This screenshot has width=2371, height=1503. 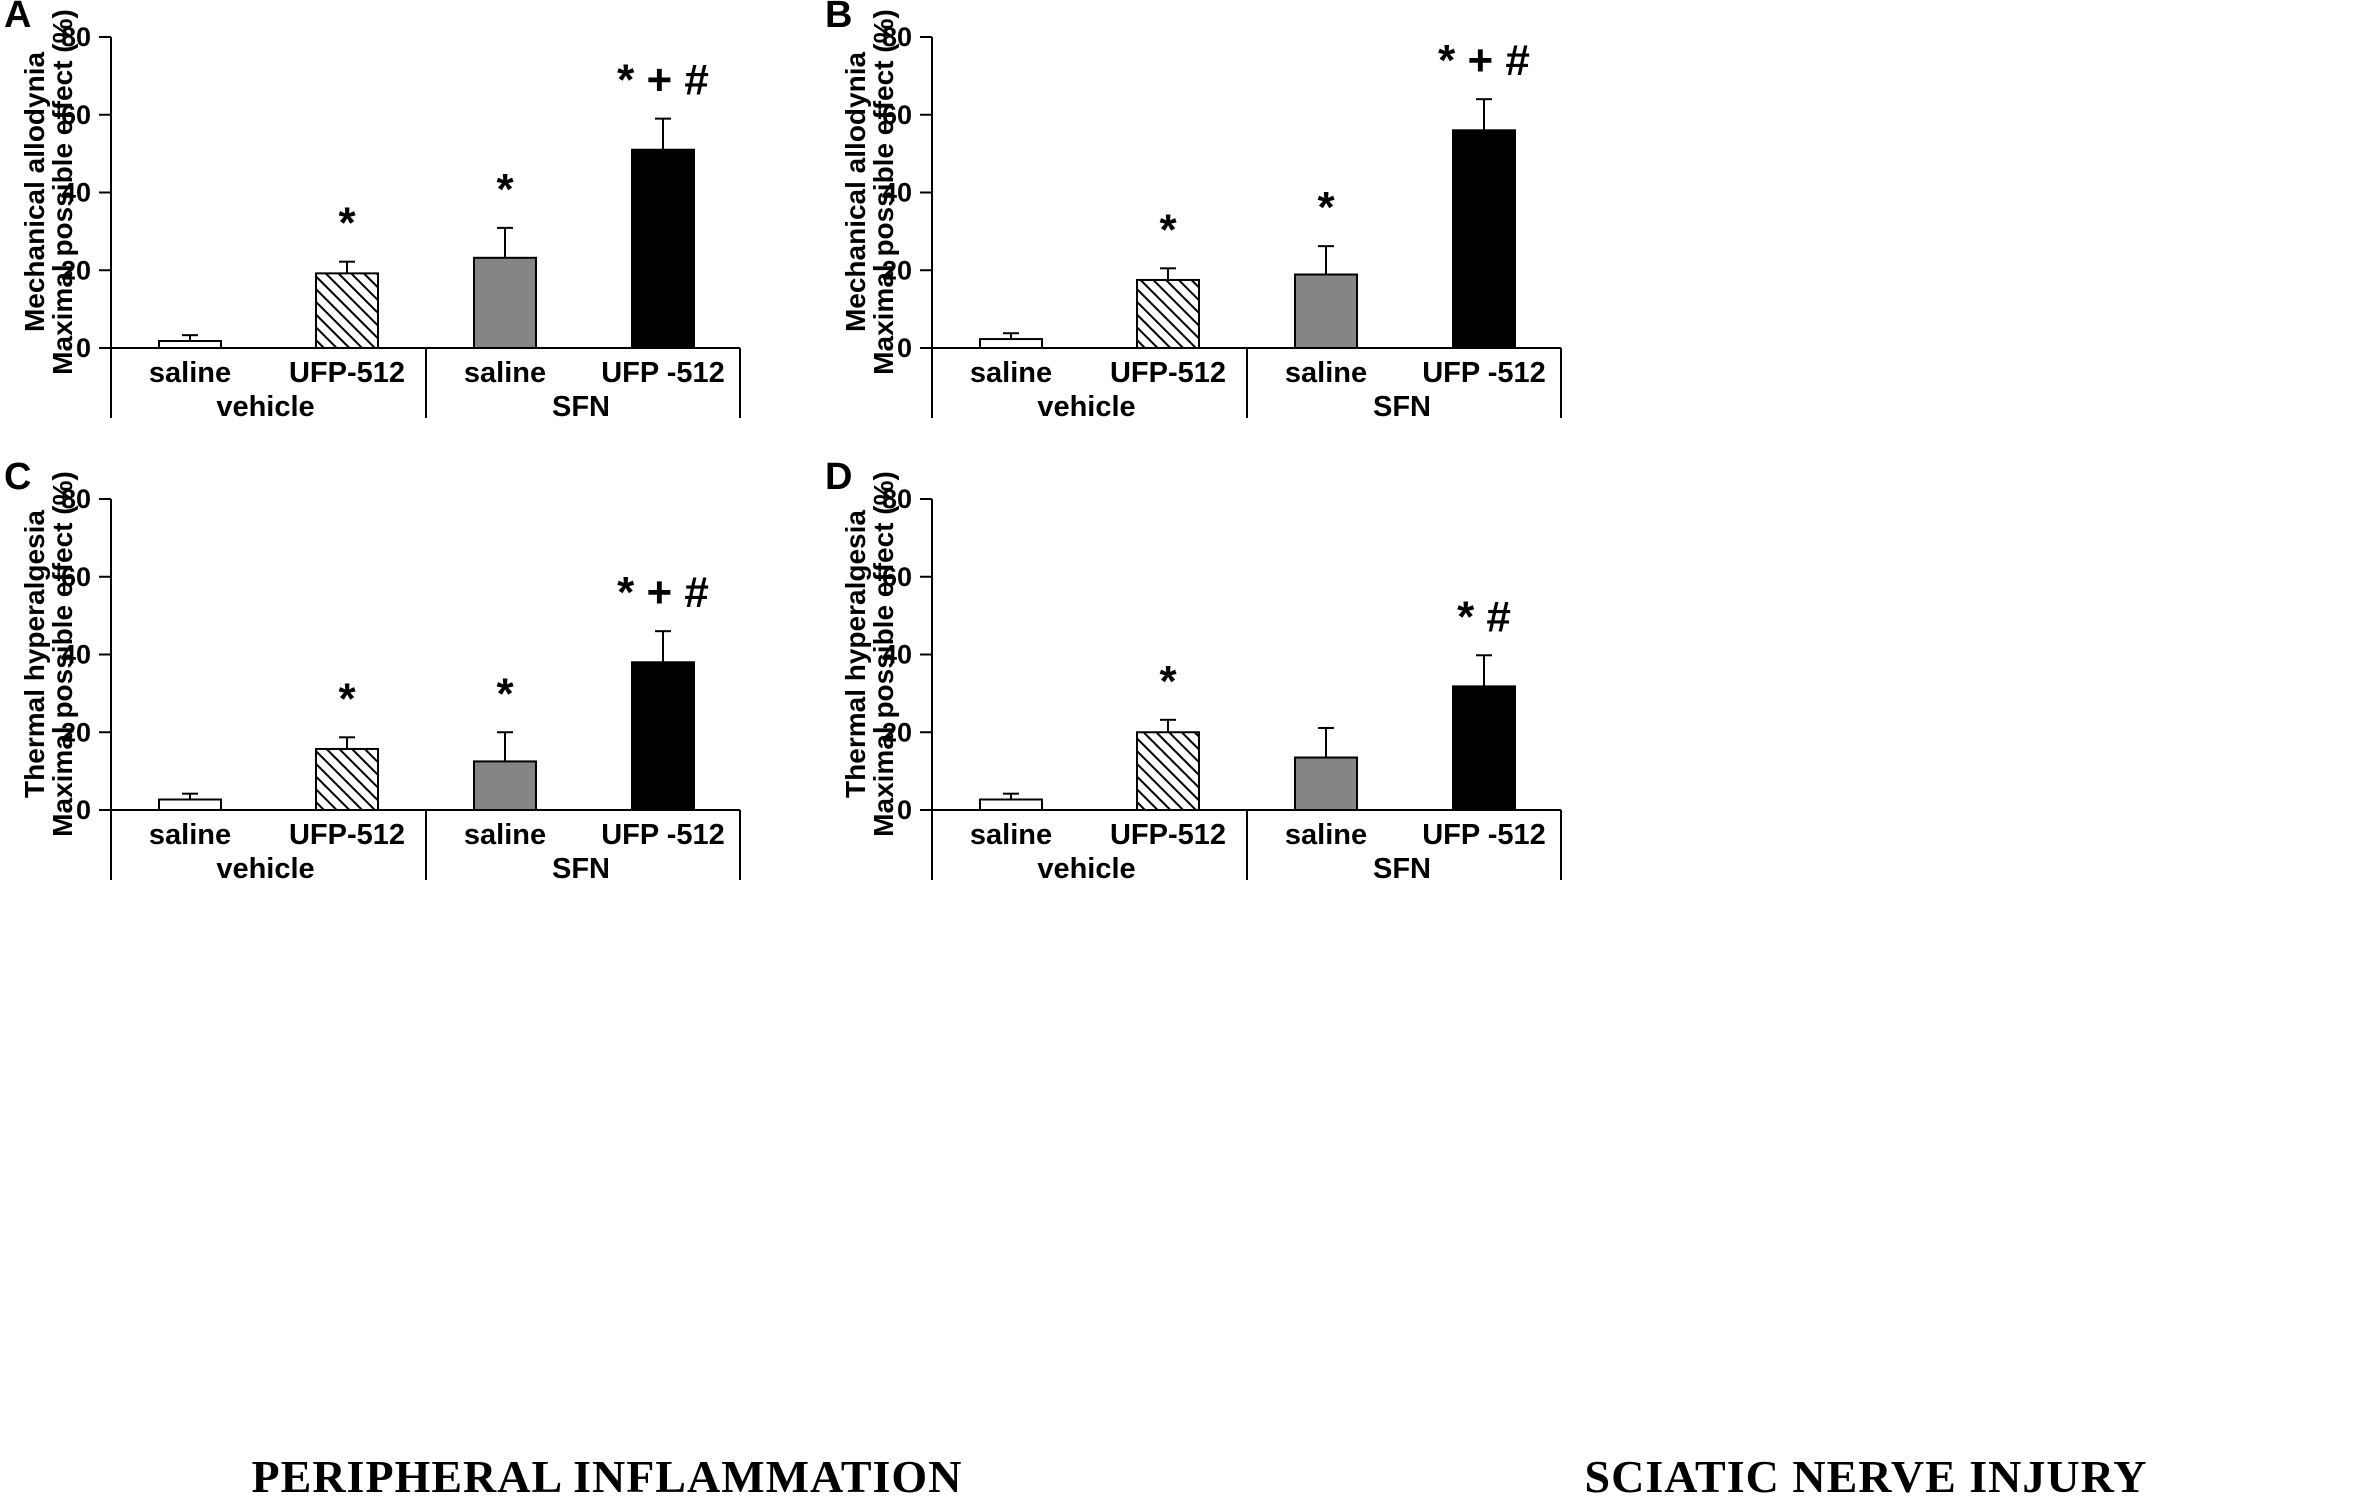 I want to click on footer-label-right: SCIATIC NERVE INJURY, so click(x=1866, y=1476).